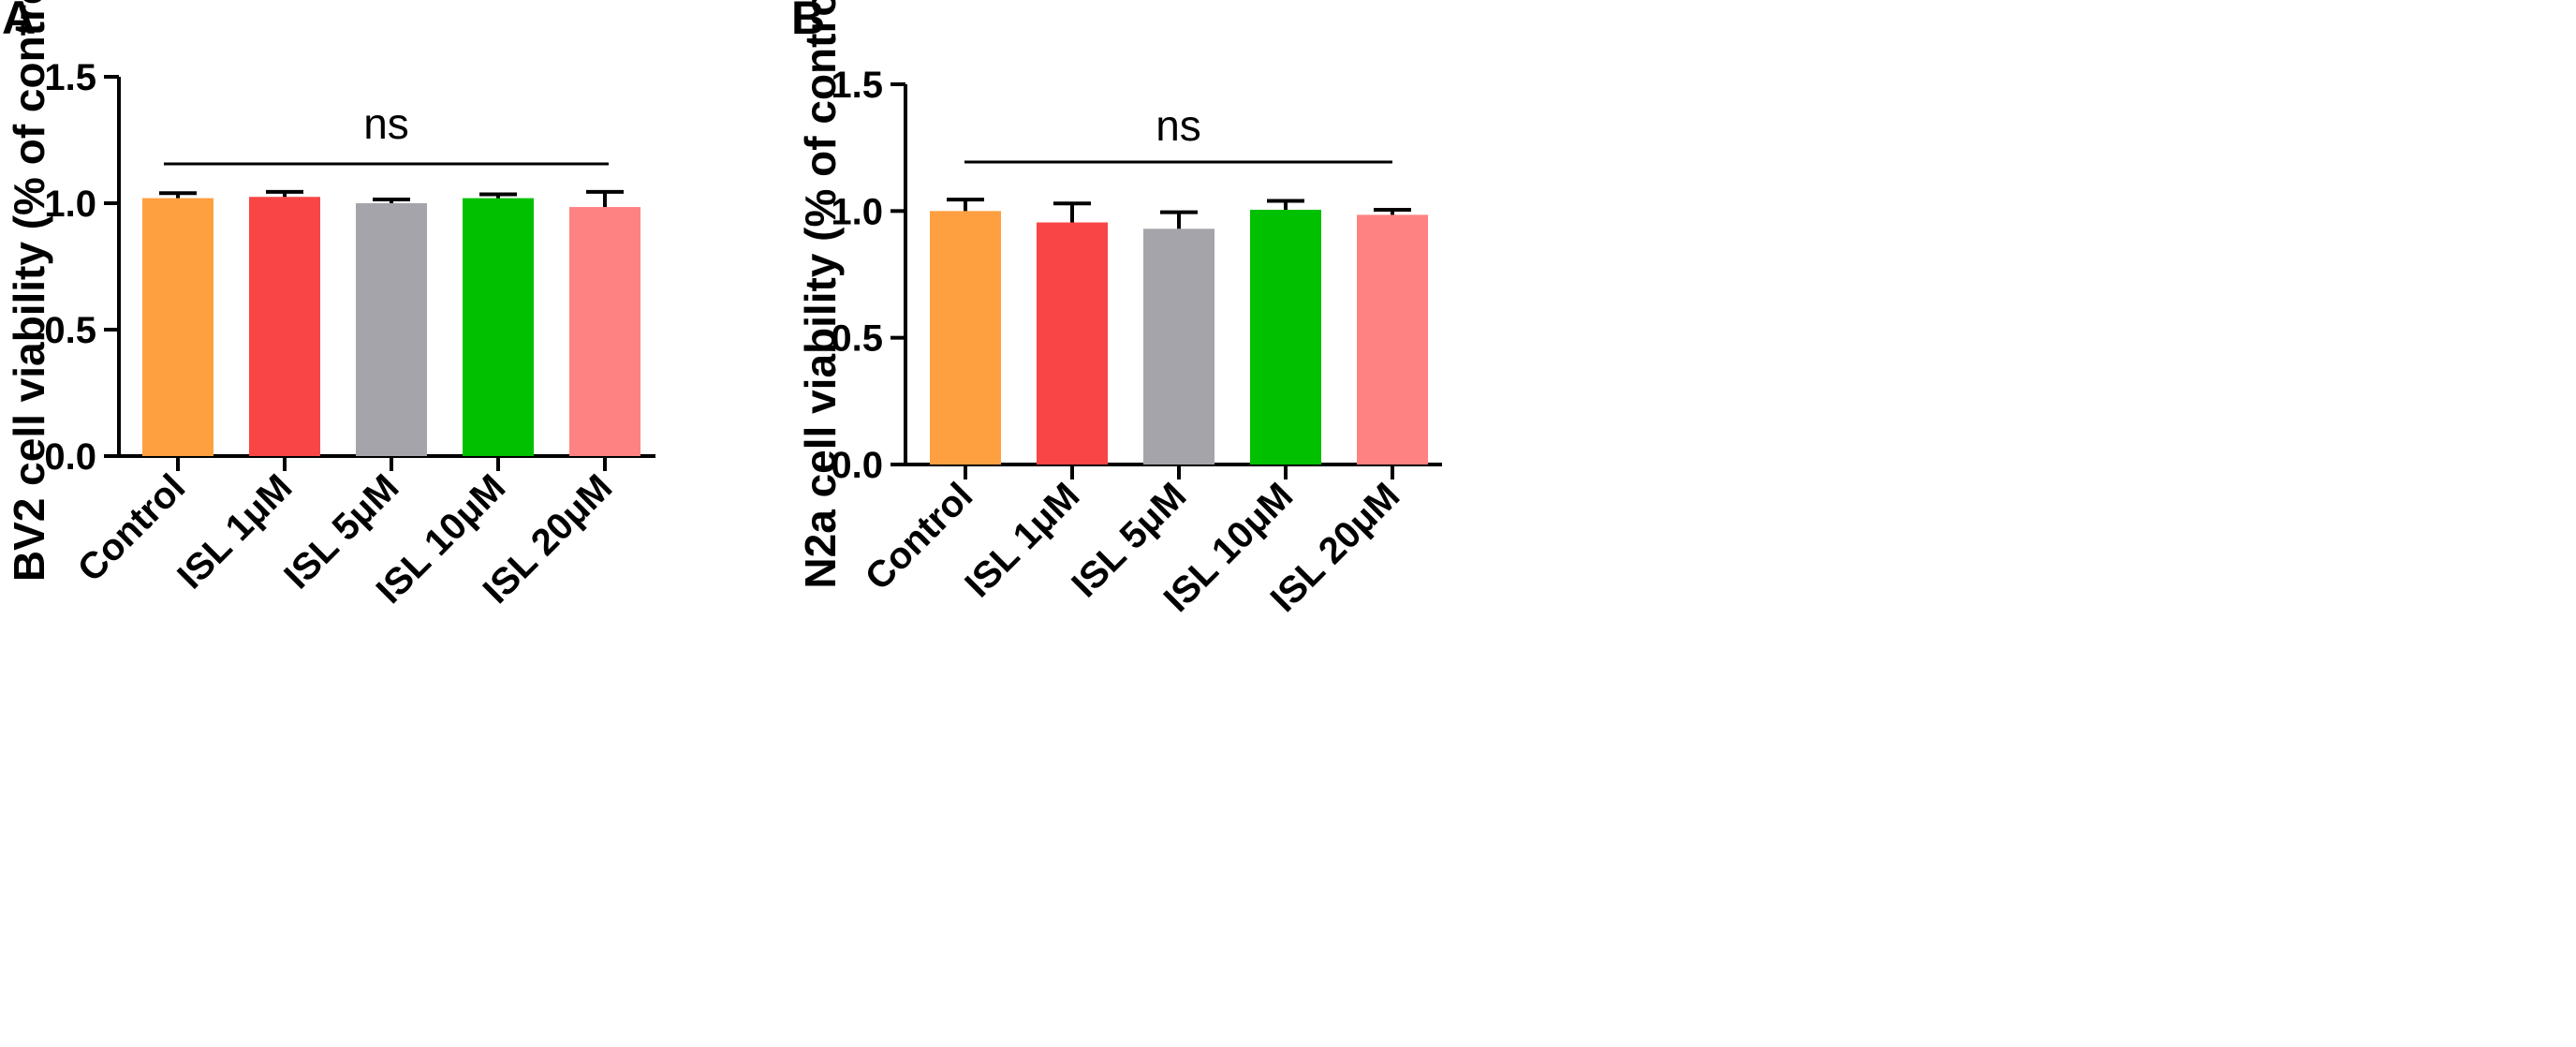 The height and width of the screenshot is (1047, 2576). I want to click on panel-letter: B, so click(808, 22).